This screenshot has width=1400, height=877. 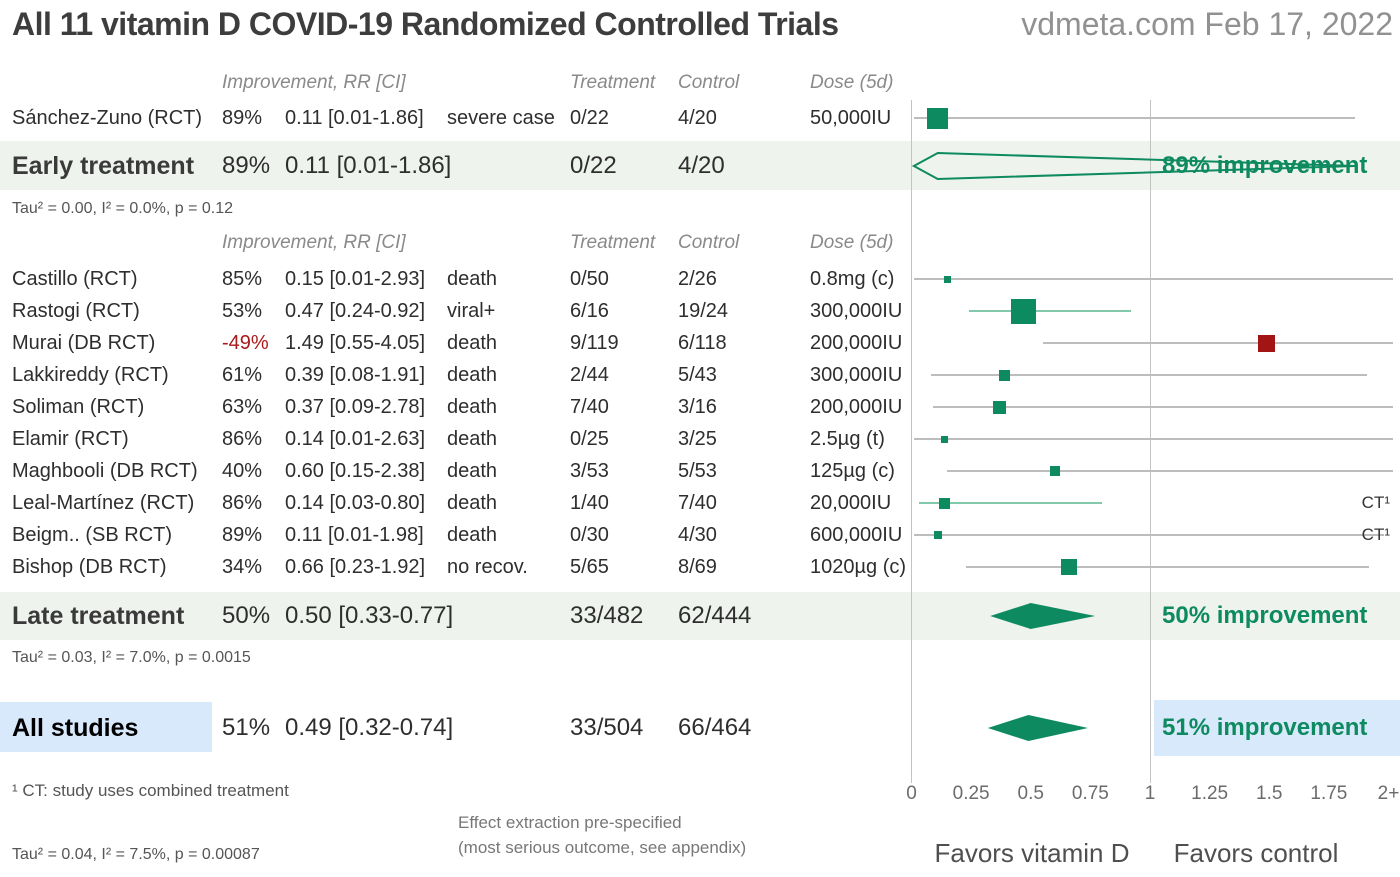 I want to click on col-improvement: Improvement, RR [CI], so click(x=314, y=242).